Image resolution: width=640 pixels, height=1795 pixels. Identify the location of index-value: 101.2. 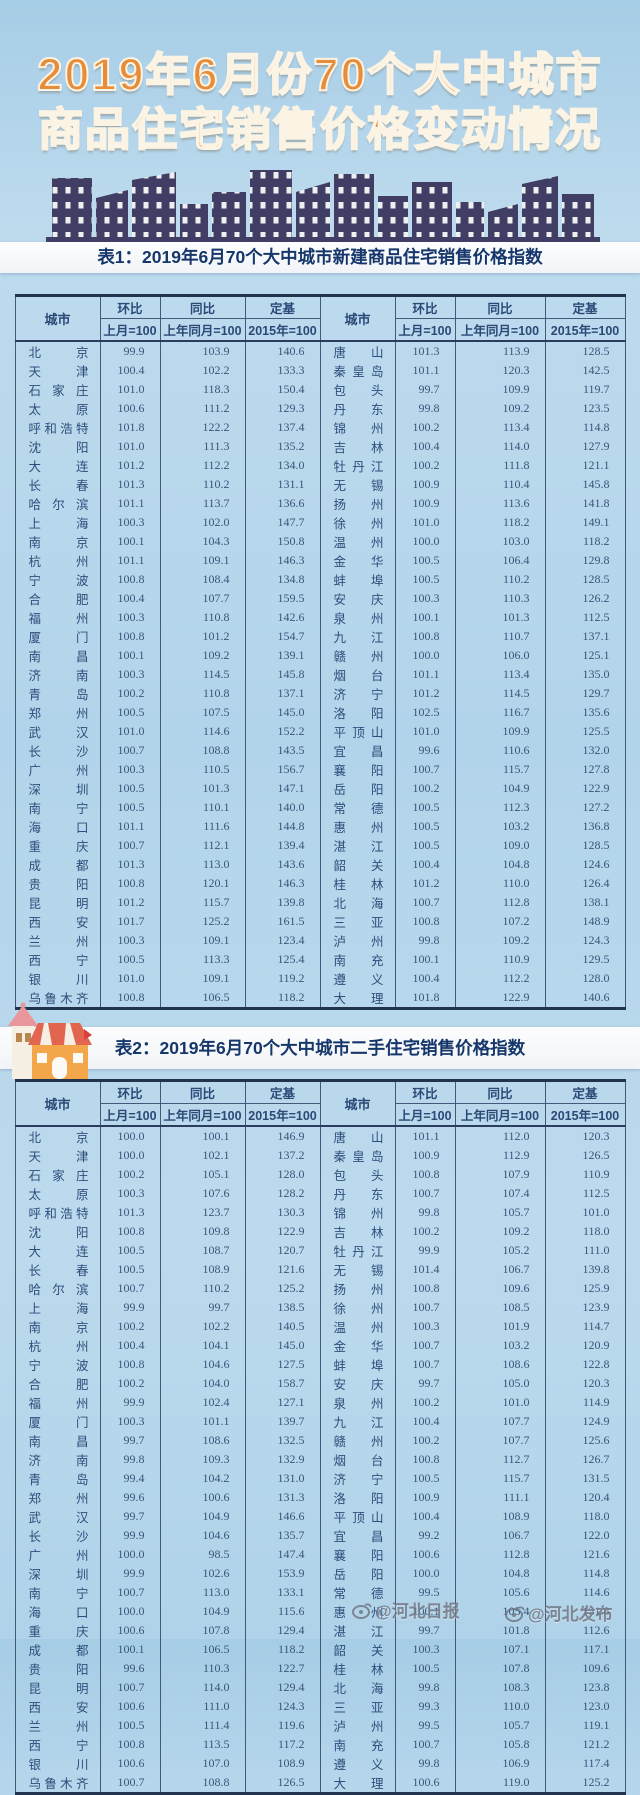
(130, 902).